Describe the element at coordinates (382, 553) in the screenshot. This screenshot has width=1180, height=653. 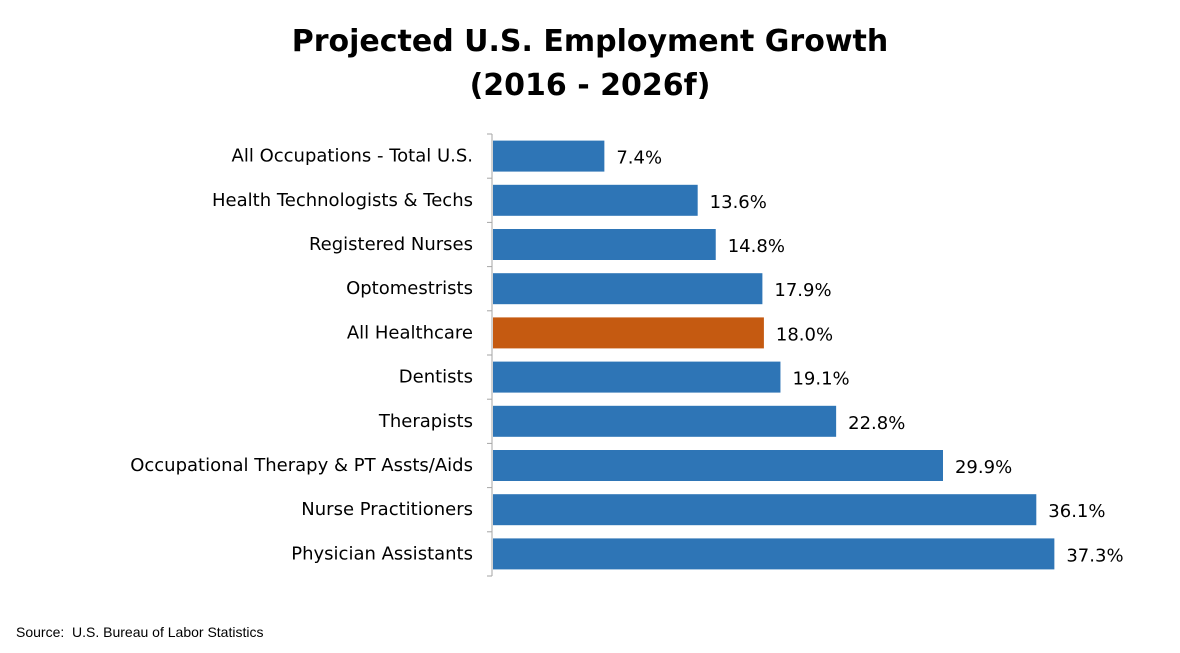
I see `category-label: Physician Assistants` at that location.